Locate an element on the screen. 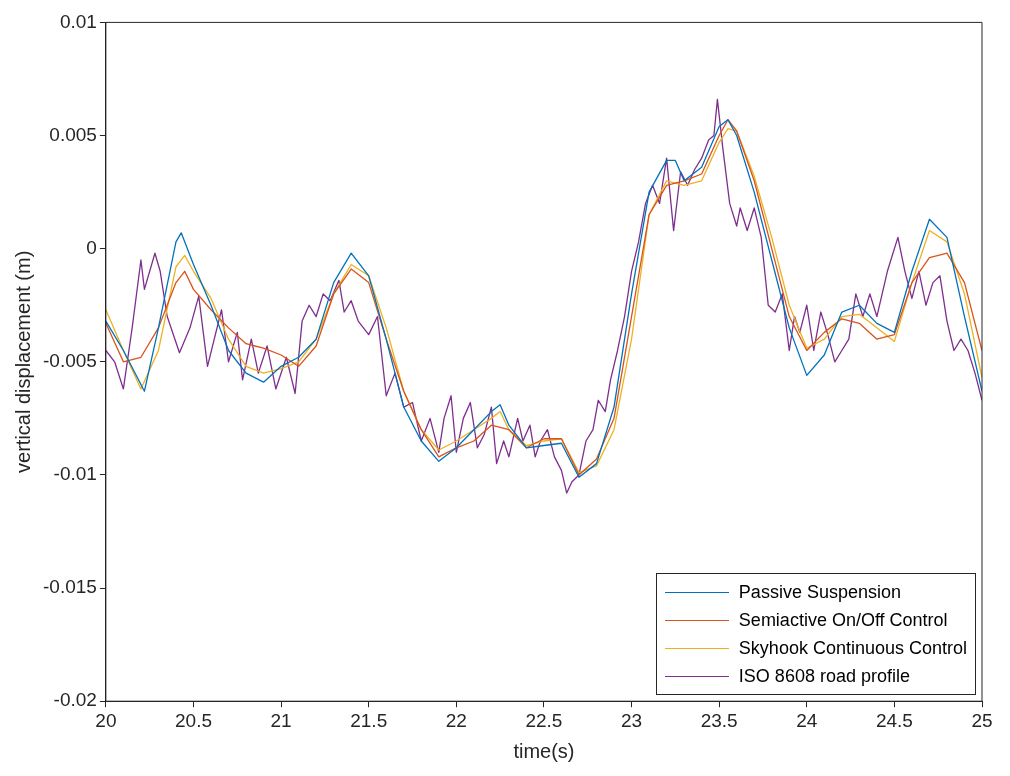 This screenshot has width=1010, height=776. x-tick-label: 24.5 is located at coordinates (894, 720).